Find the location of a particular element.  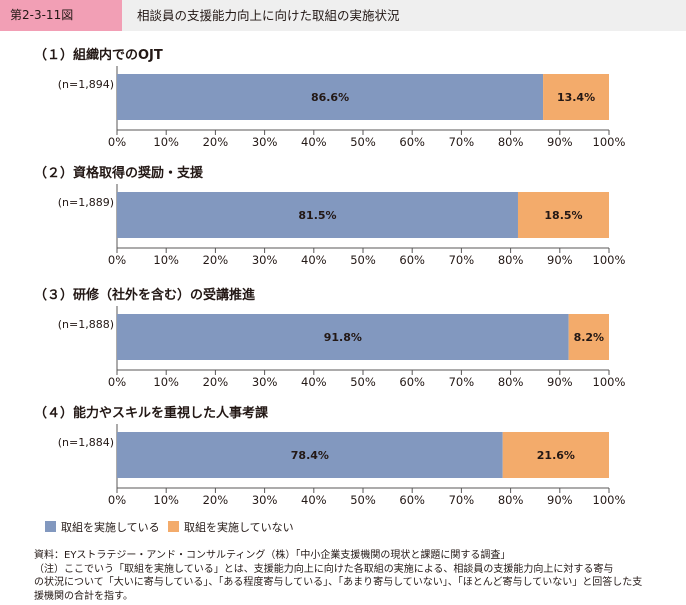

sample-size-label: (n=1,888) is located at coordinates (85, 324).